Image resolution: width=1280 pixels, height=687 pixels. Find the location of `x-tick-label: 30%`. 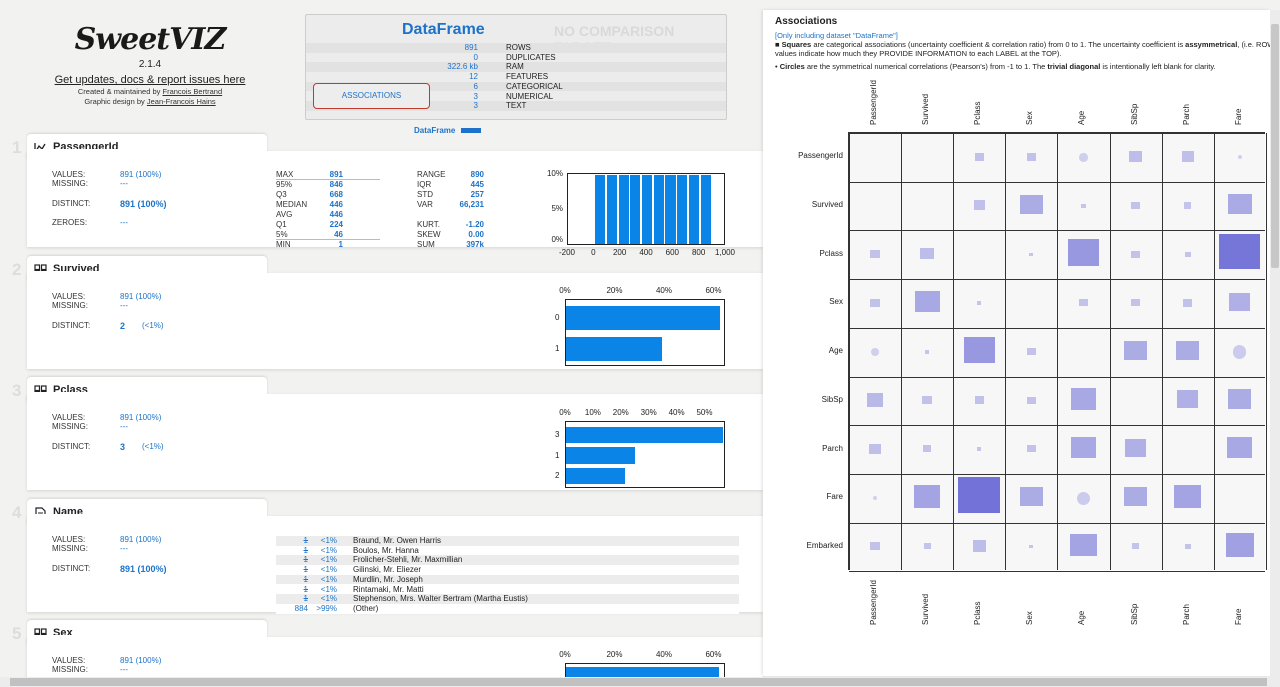

x-tick-label: 30% is located at coordinates (648, 412).